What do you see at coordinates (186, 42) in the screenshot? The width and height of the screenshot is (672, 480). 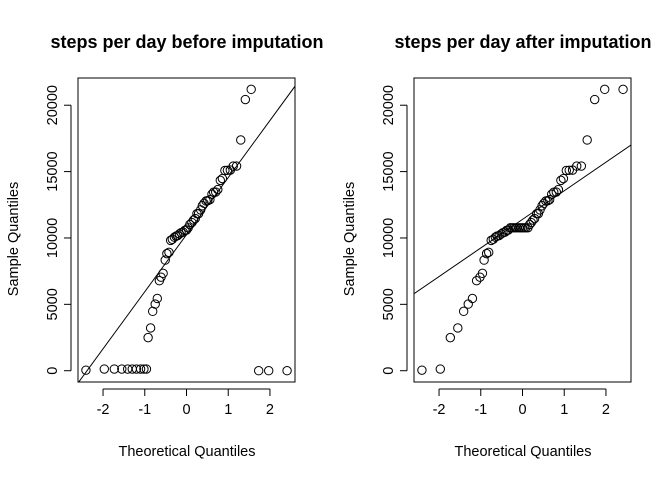 I see `chart-title: steps per day before imputation` at bounding box center [186, 42].